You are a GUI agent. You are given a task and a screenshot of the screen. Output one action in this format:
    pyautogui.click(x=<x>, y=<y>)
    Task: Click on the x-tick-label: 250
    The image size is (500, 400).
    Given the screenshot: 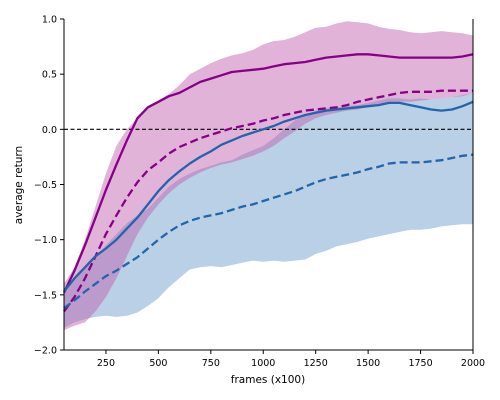 What is the action you would take?
    pyautogui.click(x=106, y=363)
    